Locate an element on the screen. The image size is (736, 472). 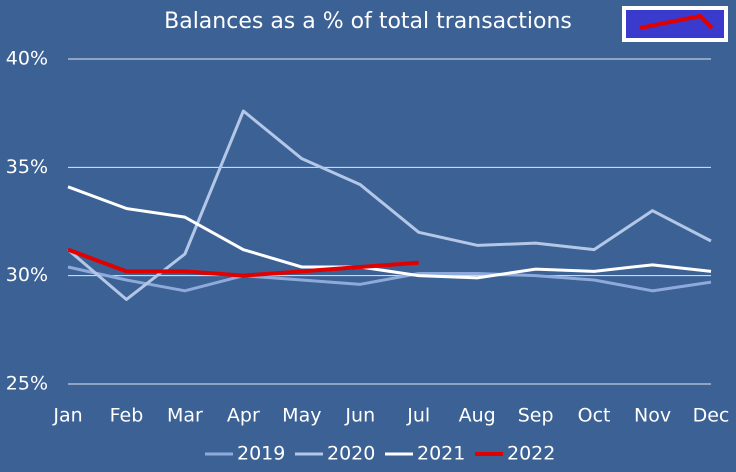
x-tick-label: Sep is located at coordinates (536, 416).